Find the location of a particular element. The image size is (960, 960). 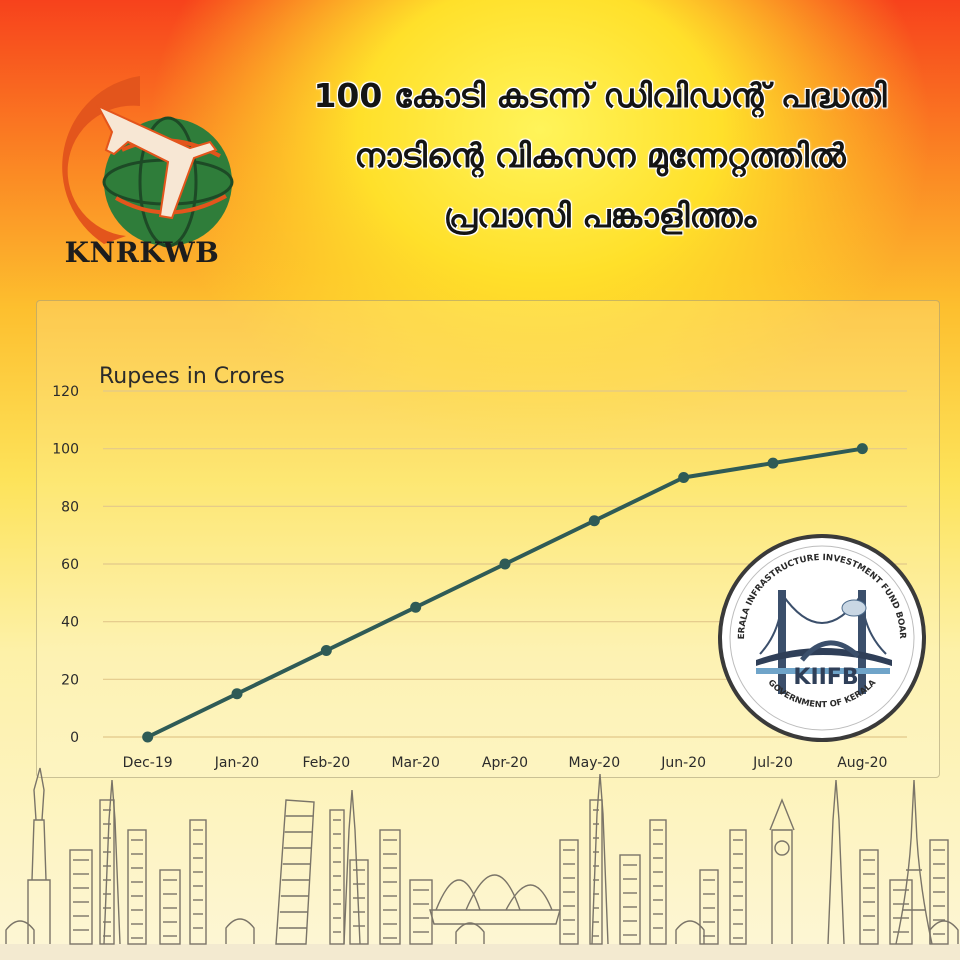

logo-text: KNRKWB is located at coordinates (142, 252).